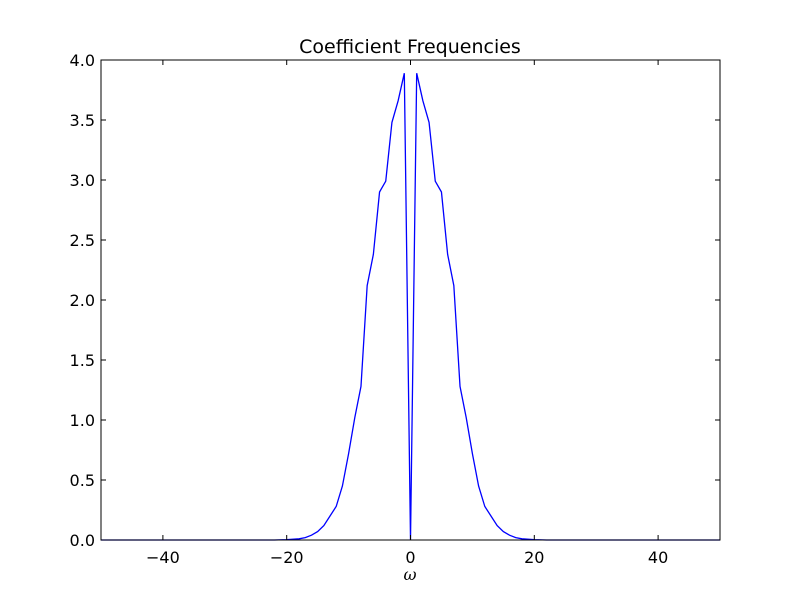 The width and height of the screenshot is (800, 600). Describe the element at coordinates (410, 47) in the screenshot. I see `chart-title: Coefficient Frequencies` at that location.